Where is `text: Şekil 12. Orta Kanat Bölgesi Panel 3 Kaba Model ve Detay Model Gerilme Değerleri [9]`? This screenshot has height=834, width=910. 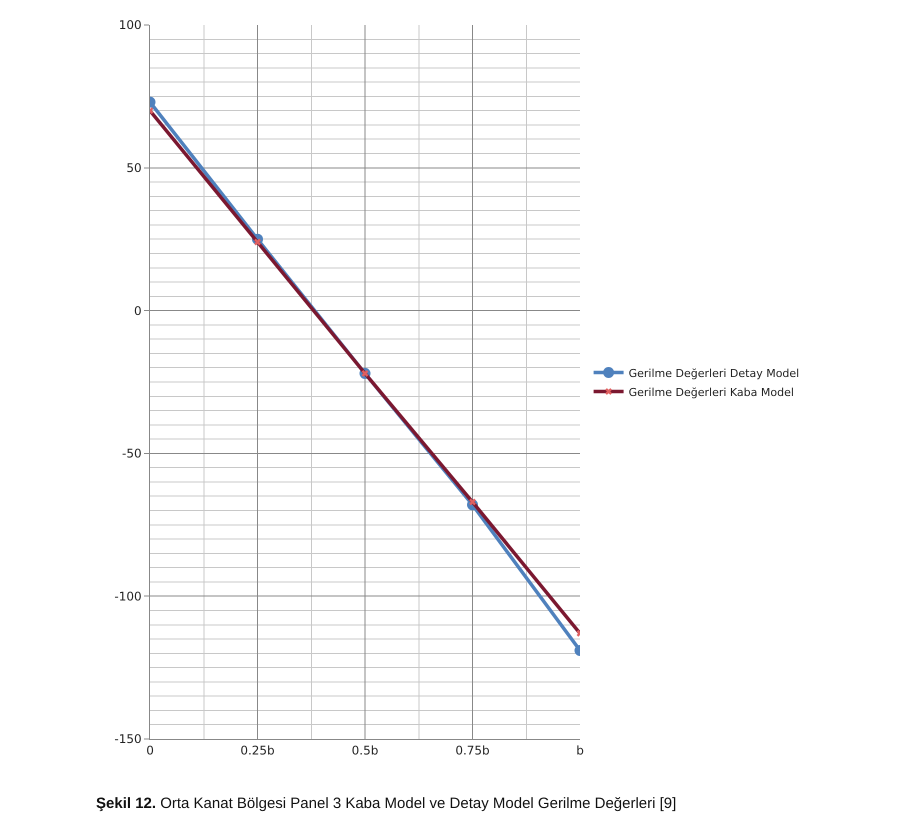
text: Şekil 12. Orta Kanat Bölgesi Panel 3 Kaba Model ve Detay Model Gerilme Değerleri [9] is located at coordinates (386, 803).